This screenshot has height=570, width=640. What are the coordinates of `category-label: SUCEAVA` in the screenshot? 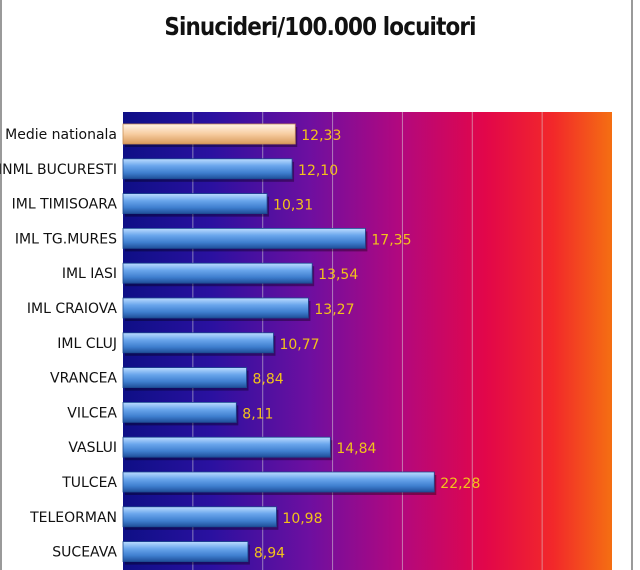 It's located at (84, 553).